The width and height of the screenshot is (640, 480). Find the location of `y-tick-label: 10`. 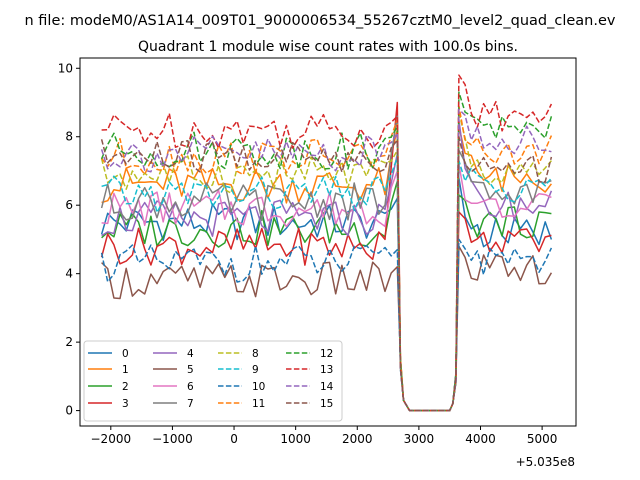

y-tick-label: 10 is located at coordinates (65, 68).